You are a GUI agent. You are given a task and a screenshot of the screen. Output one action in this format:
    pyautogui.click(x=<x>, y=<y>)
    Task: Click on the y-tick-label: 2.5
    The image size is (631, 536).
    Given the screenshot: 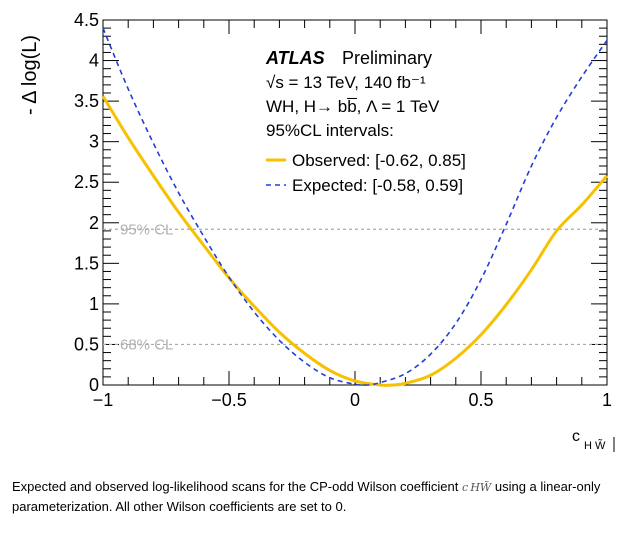 What is the action you would take?
    pyautogui.click(x=86, y=182)
    